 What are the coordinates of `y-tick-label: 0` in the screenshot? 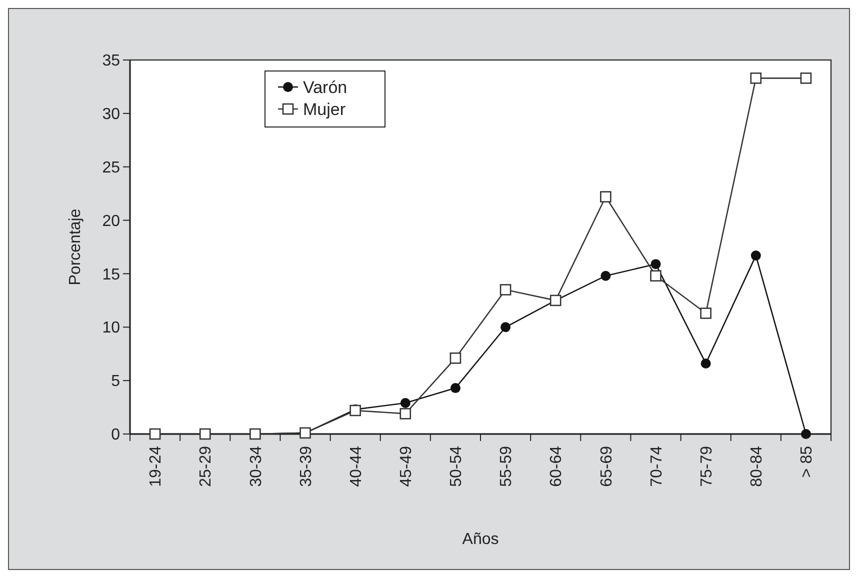 It's located at (115, 435).